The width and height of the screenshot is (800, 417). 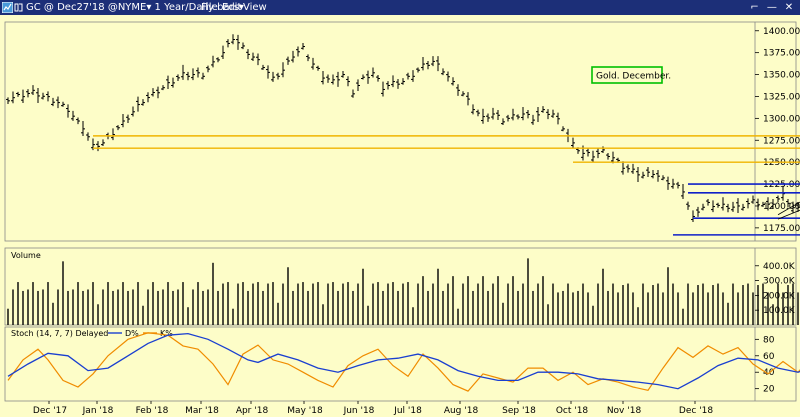 What do you see at coordinates (98, 411) in the screenshot?
I see `date-tick-label: Jan '18` at bounding box center [98, 411].